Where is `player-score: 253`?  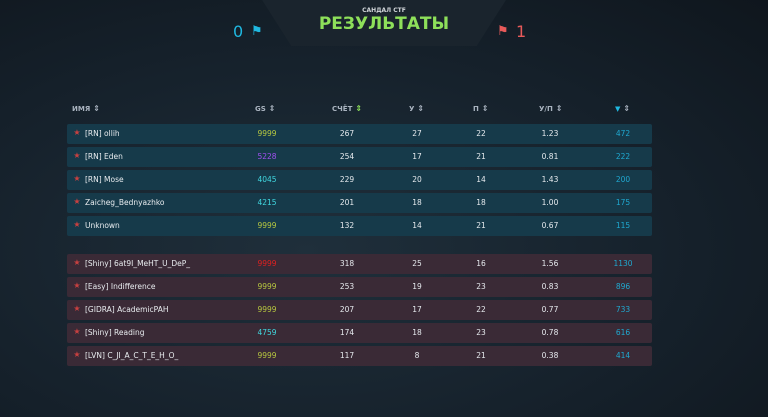
player-score: 253 is located at coordinates (347, 286).